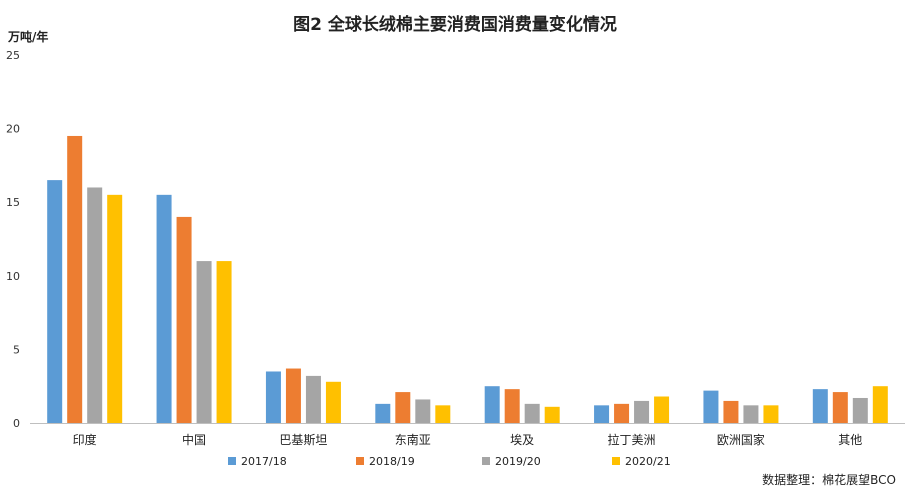  What do you see at coordinates (518, 461) in the screenshot?
I see `legend-label: 2019/20` at bounding box center [518, 461].